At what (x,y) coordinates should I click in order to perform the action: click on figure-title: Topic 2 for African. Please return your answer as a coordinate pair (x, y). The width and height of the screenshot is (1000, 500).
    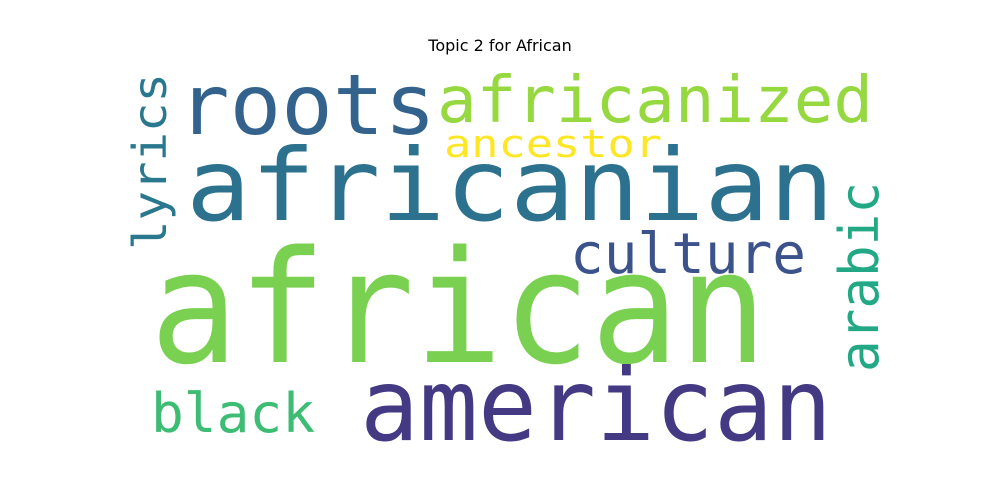
    Looking at the image, I should click on (500, 45).